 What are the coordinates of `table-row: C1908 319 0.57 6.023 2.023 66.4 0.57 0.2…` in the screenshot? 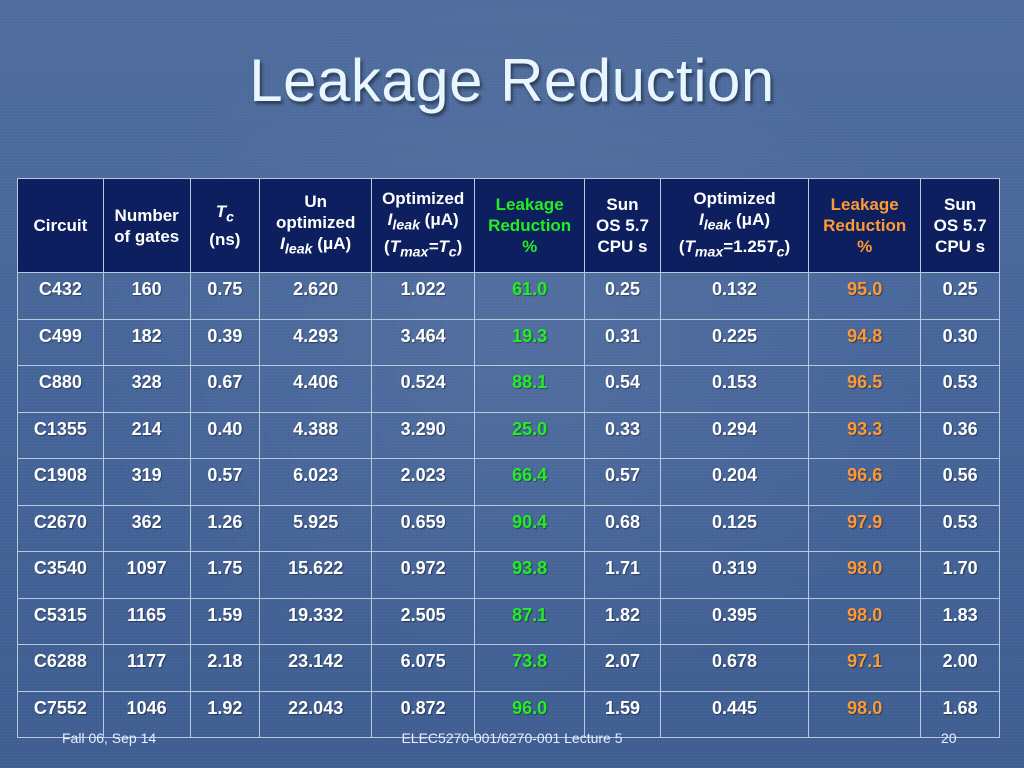 It's located at (508, 482).